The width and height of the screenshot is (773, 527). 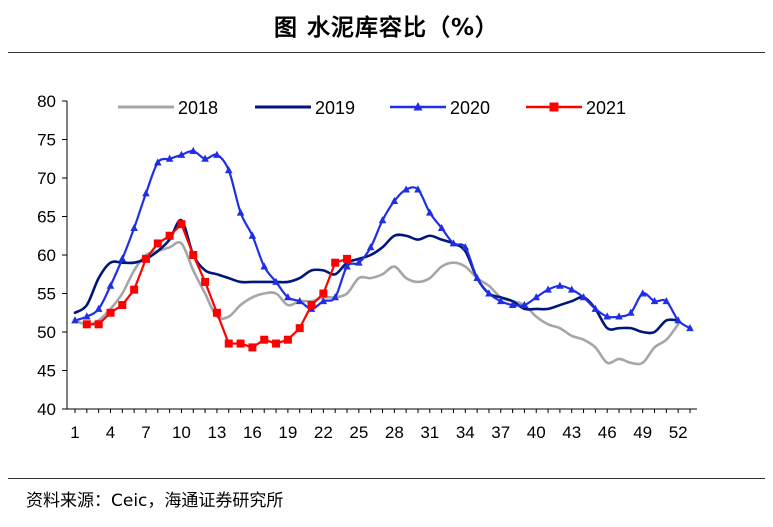 I want to click on x-tick-label: 46, so click(x=607, y=432).